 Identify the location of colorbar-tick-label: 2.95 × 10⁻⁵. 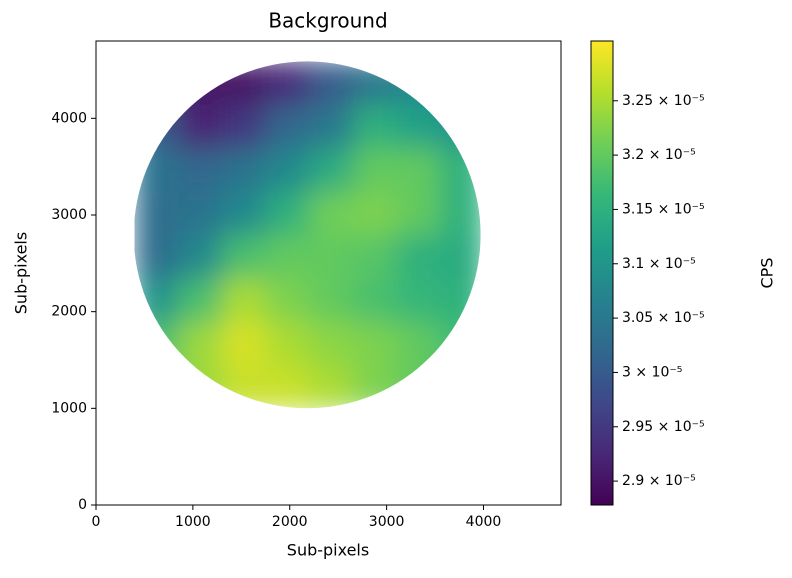
(663, 427).